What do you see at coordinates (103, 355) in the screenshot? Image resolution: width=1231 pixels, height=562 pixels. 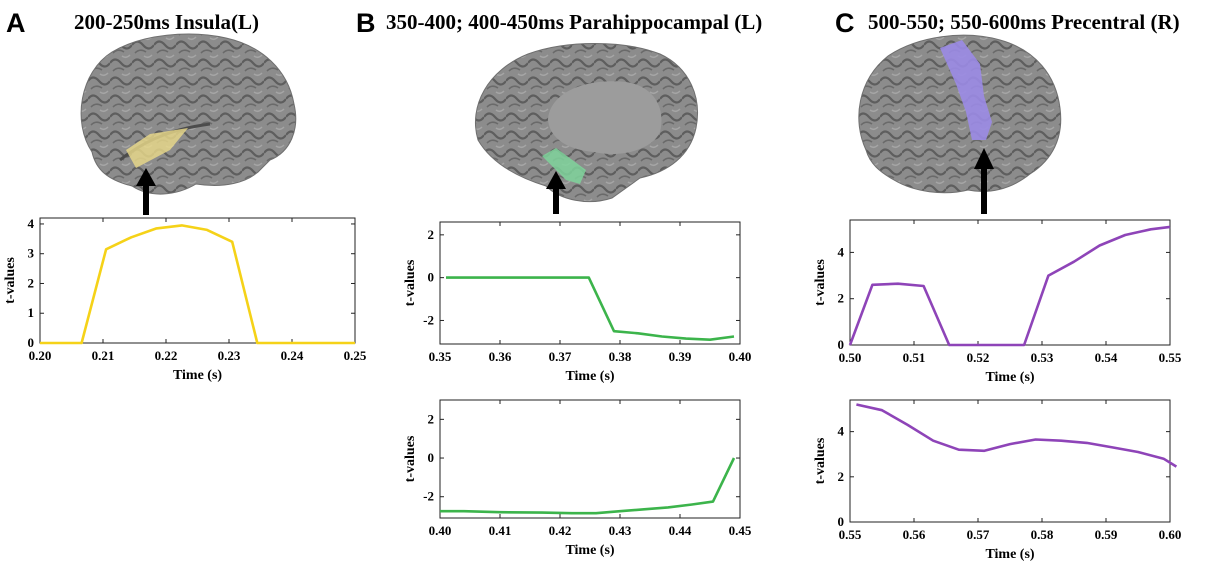 I see `x-tick-label: 0.21` at bounding box center [103, 355].